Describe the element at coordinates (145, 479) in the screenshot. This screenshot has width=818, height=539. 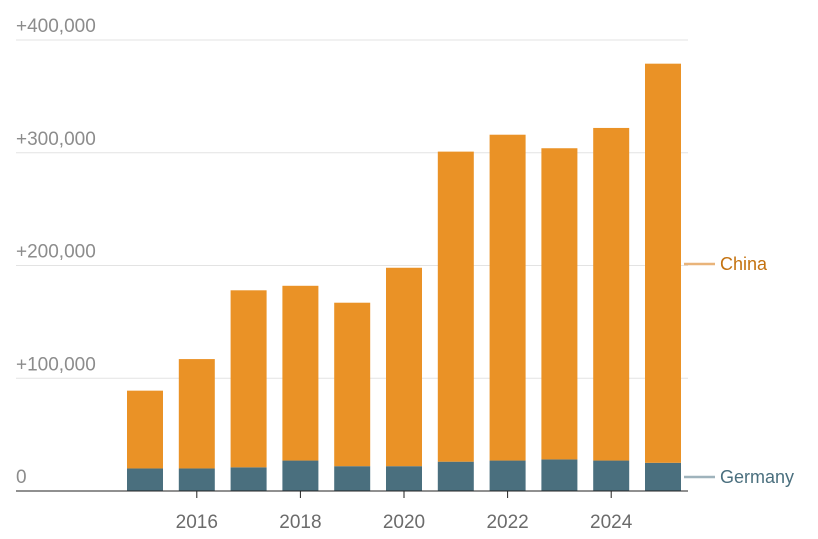
I see `bar-germany-2015` at that location.